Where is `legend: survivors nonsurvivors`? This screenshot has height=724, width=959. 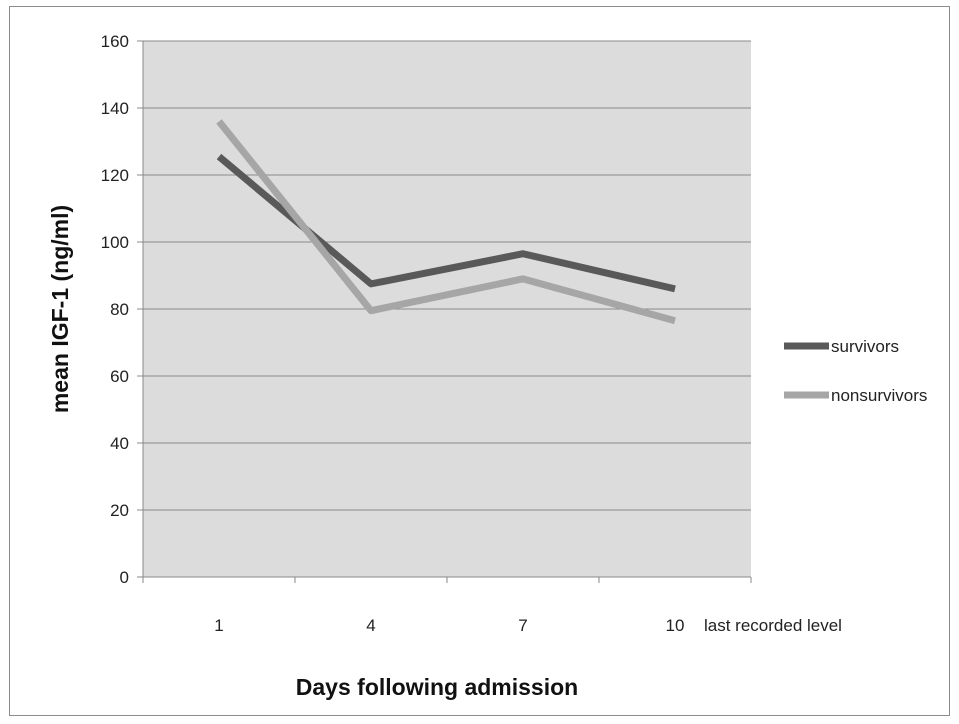 legend: survivors nonsurvivors is located at coordinates (855, 371).